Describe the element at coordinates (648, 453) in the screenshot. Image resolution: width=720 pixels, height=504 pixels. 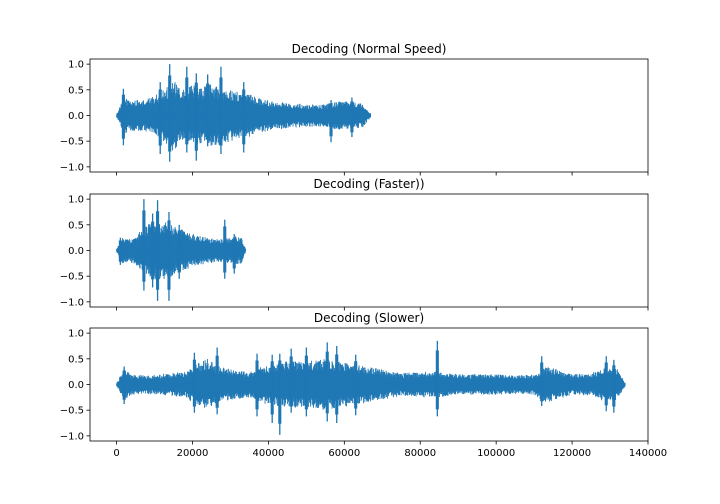
I see `x-tick-label: 140000` at that location.